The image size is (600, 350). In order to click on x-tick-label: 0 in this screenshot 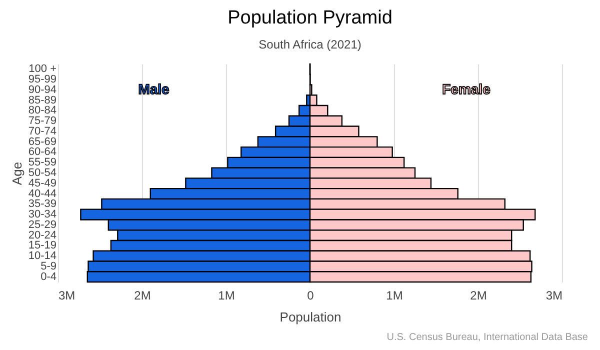, I will do `click(310, 295)`.